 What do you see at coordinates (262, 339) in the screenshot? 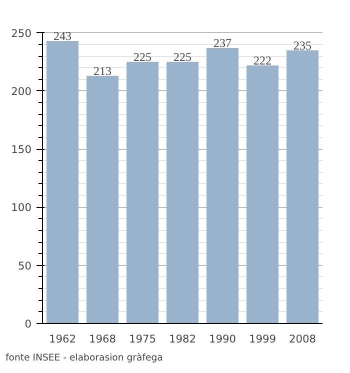
I see `x-tick-label: 1999` at bounding box center [262, 339].